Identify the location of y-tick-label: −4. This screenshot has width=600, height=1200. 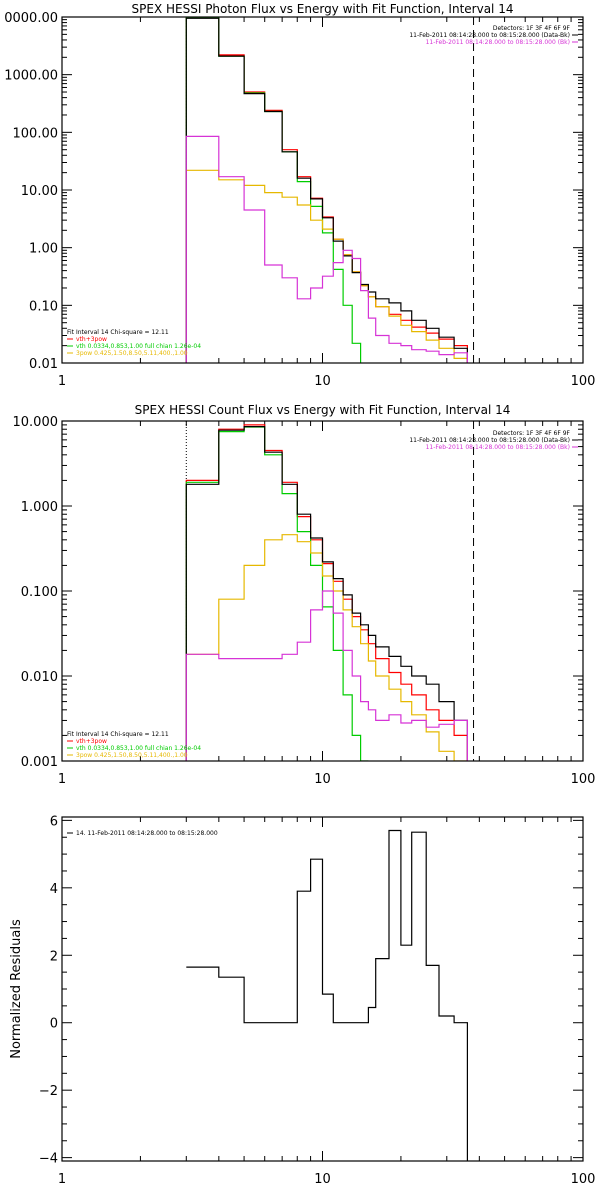
(48, 1159).